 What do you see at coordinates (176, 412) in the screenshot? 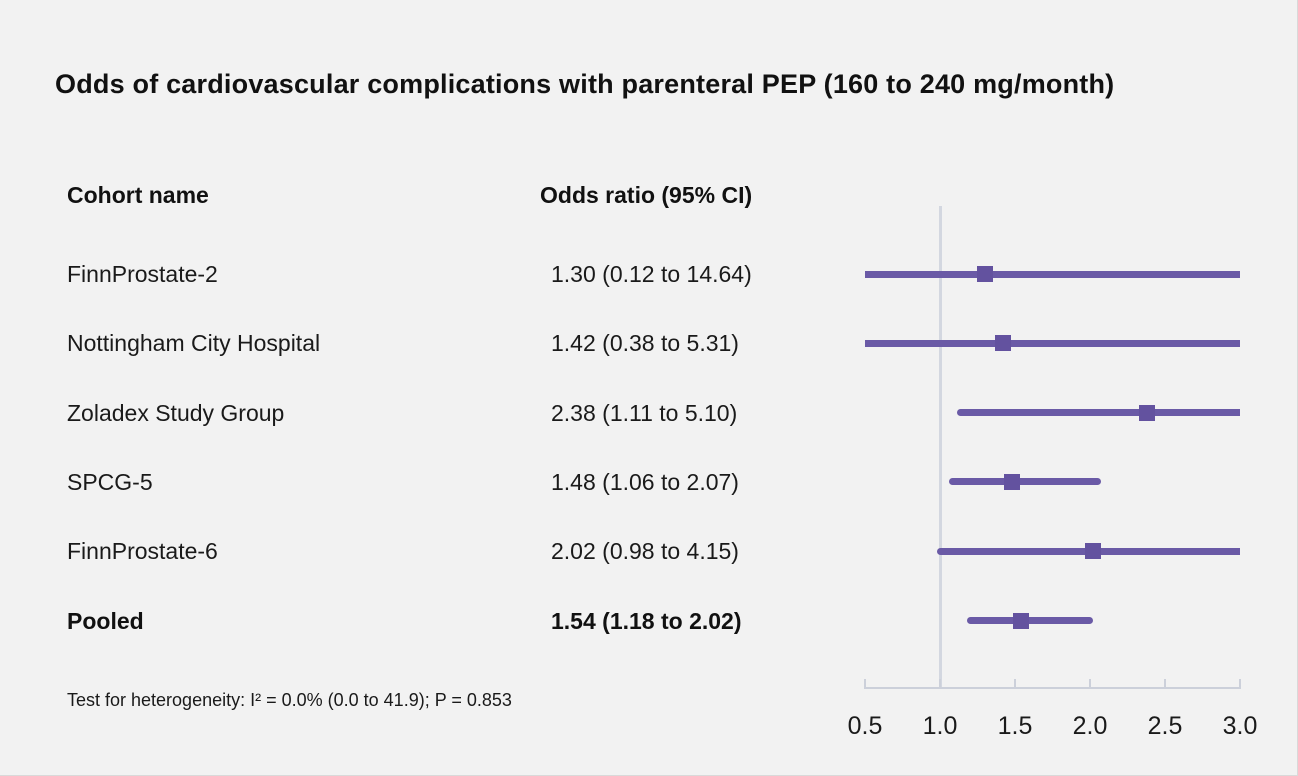
I see `cohort-name-label: Zoladex Study Group` at bounding box center [176, 412].